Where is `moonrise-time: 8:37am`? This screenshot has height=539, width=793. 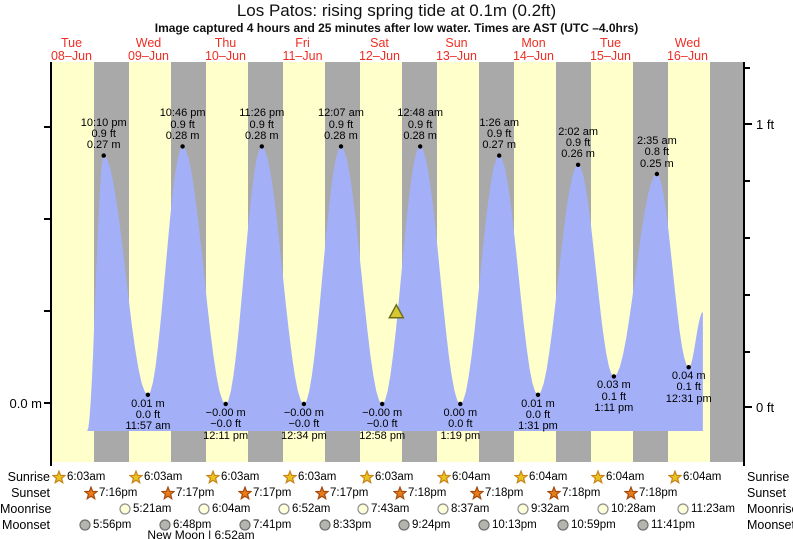 moonrise-time: 8:37am is located at coordinates (470, 509).